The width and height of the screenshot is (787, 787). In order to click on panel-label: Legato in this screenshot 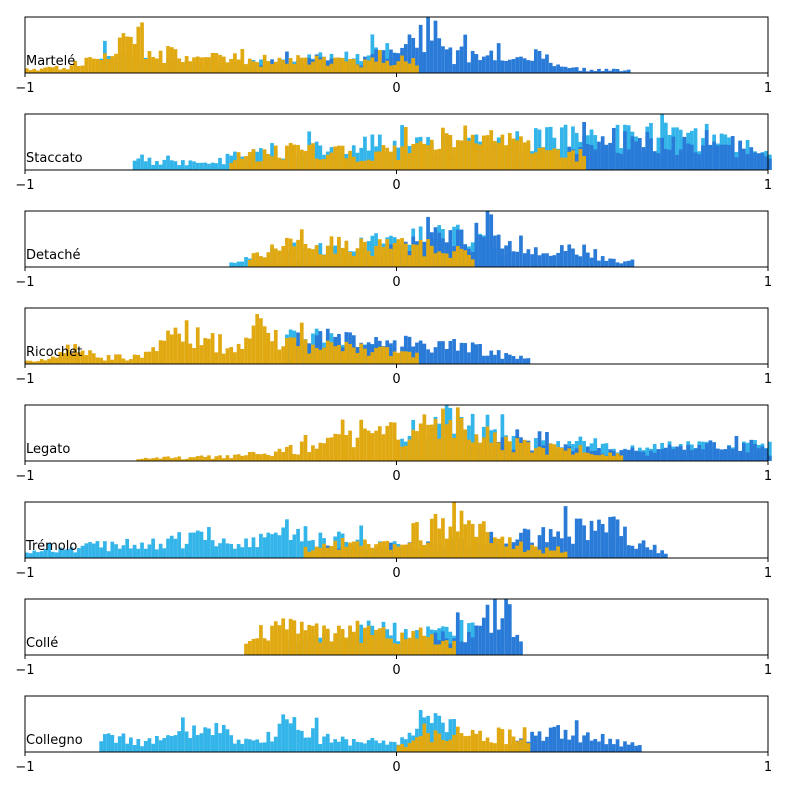, I will do `click(48, 449)`.